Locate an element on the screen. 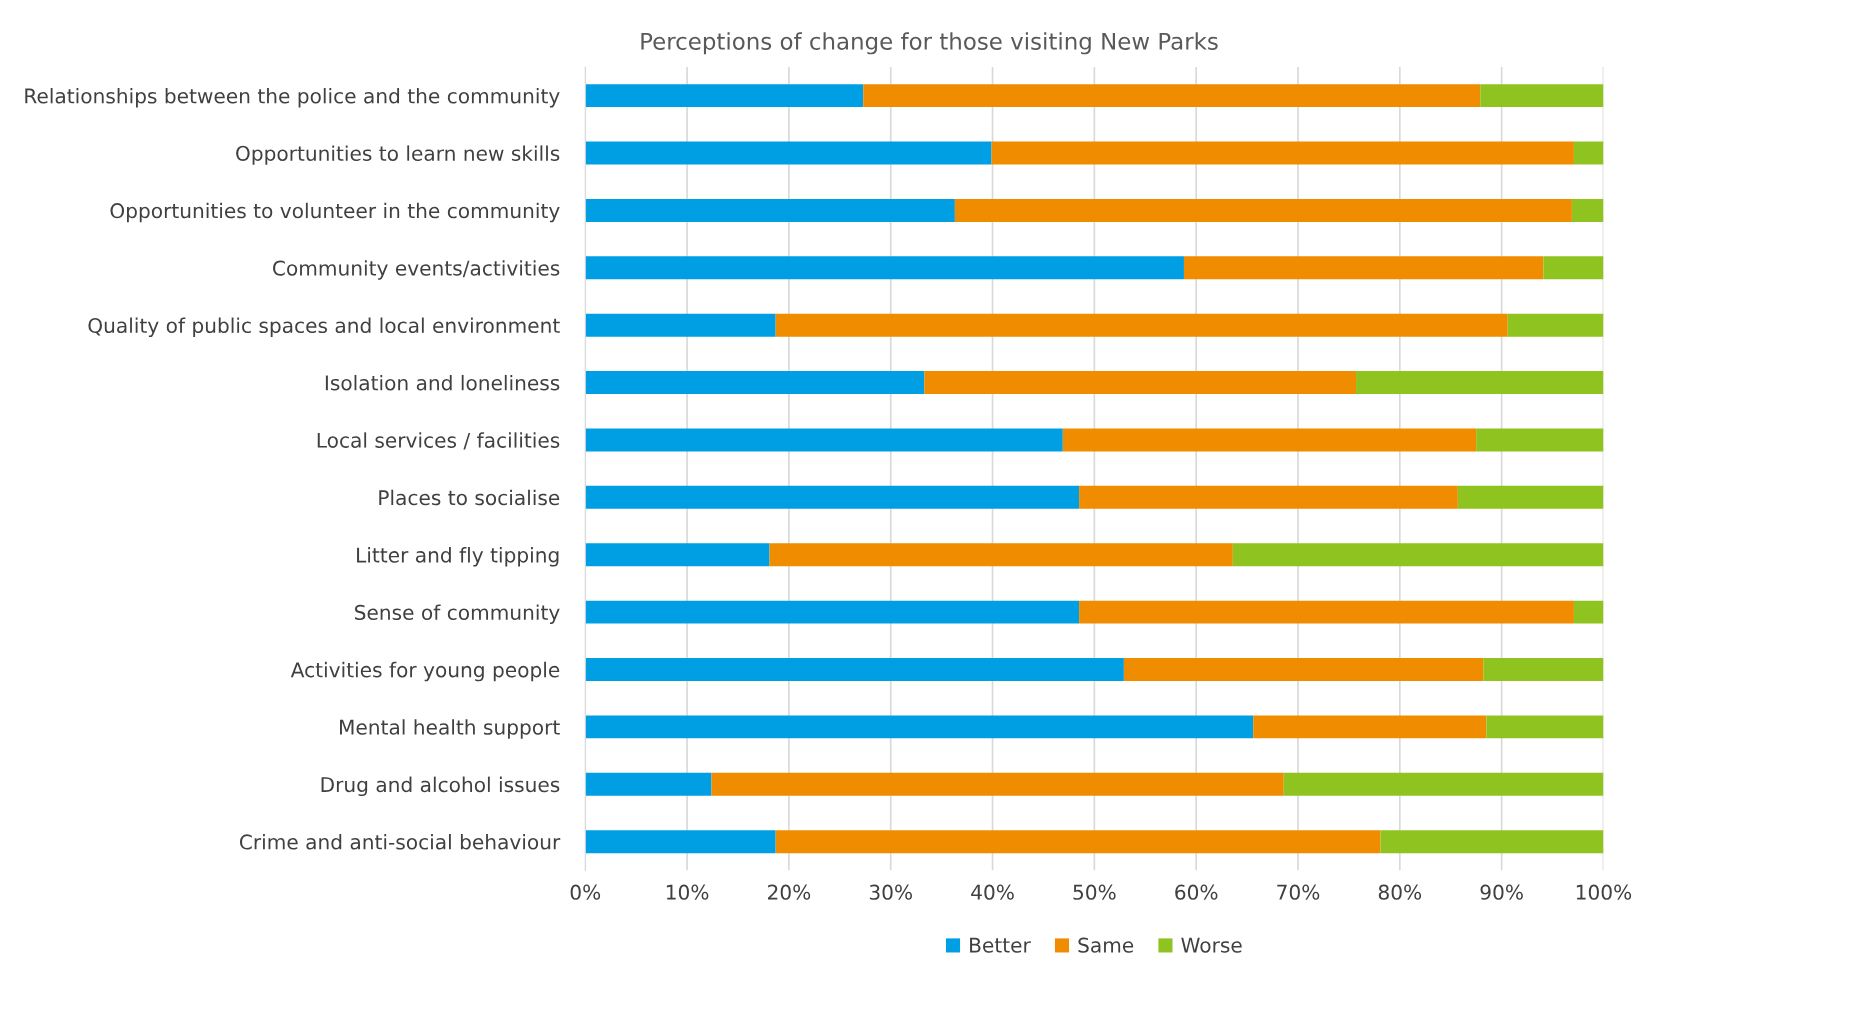  x-tick-label: 100% is located at coordinates (1604, 892).